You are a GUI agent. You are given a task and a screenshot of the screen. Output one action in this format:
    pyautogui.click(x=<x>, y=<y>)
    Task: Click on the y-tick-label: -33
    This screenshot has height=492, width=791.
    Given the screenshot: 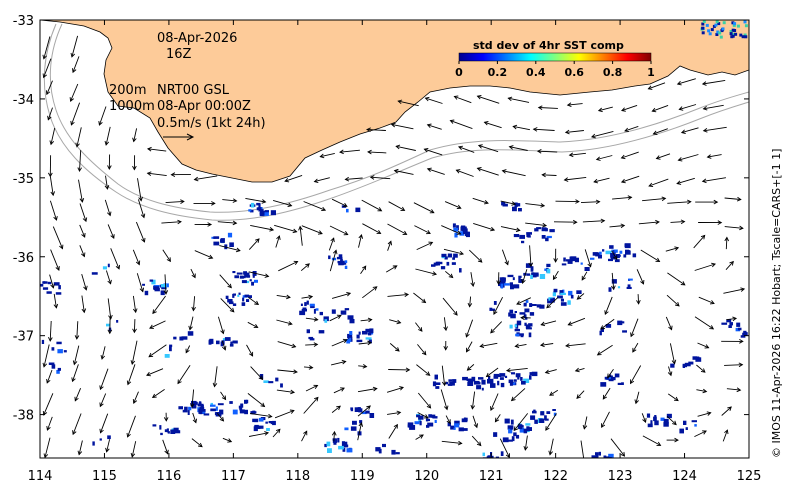 What is the action you would take?
    pyautogui.click(x=23, y=21)
    